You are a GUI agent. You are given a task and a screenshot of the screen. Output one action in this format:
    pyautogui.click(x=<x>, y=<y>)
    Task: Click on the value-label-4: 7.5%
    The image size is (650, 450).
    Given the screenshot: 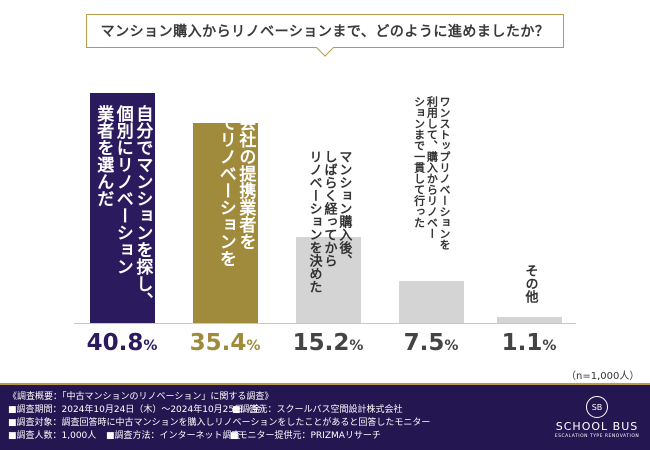 What is the action you would take?
    pyautogui.click(x=431, y=343)
    